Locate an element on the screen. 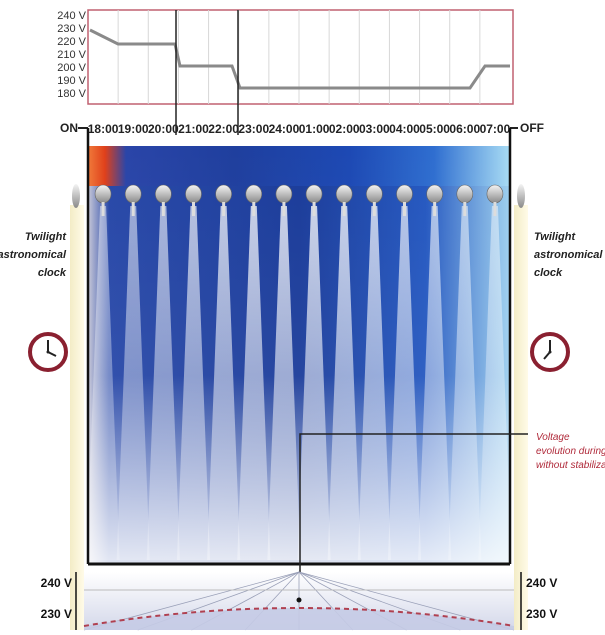 This screenshot has width=605, height=635. hour-label: 24:00 is located at coordinates (284, 129).